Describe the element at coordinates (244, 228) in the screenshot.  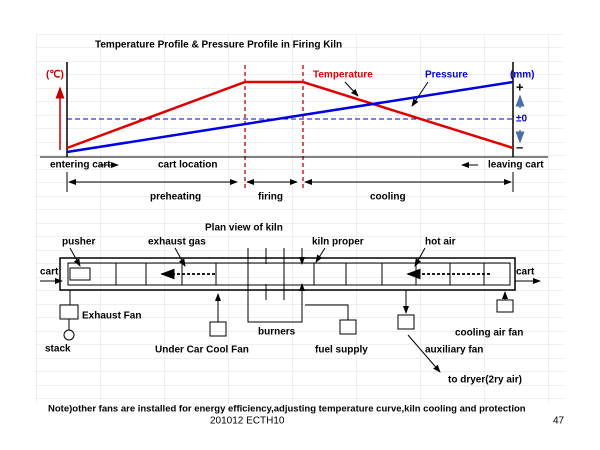
I see `plan-title: Plan view of kiln` at that location.